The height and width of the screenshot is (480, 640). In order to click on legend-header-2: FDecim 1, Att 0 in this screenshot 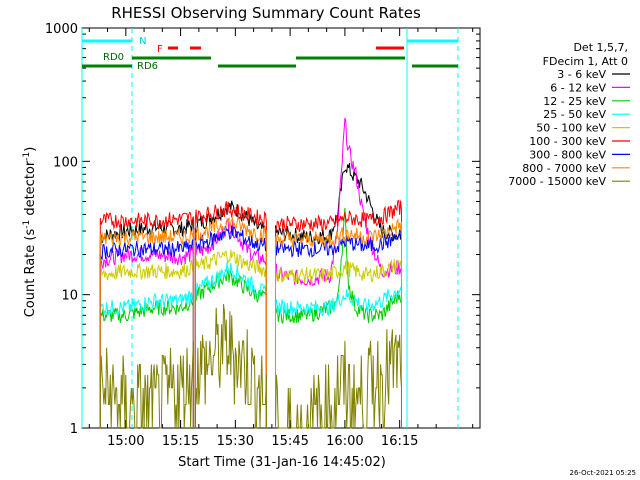, I will do `click(585, 61)`.